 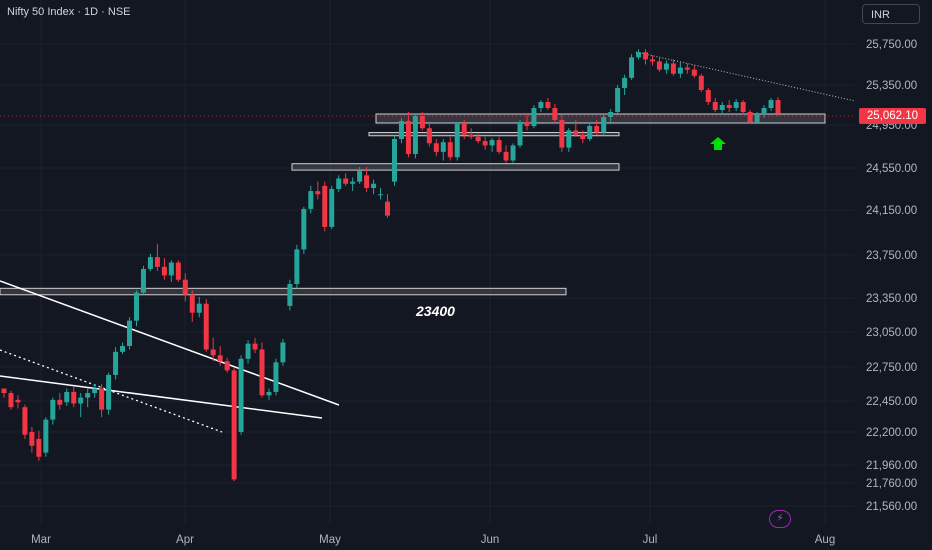 What do you see at coordinates (891, 466) in the screenshot?
I see `price-tick-label: 21,960.00` at bounding box center [891, 466].